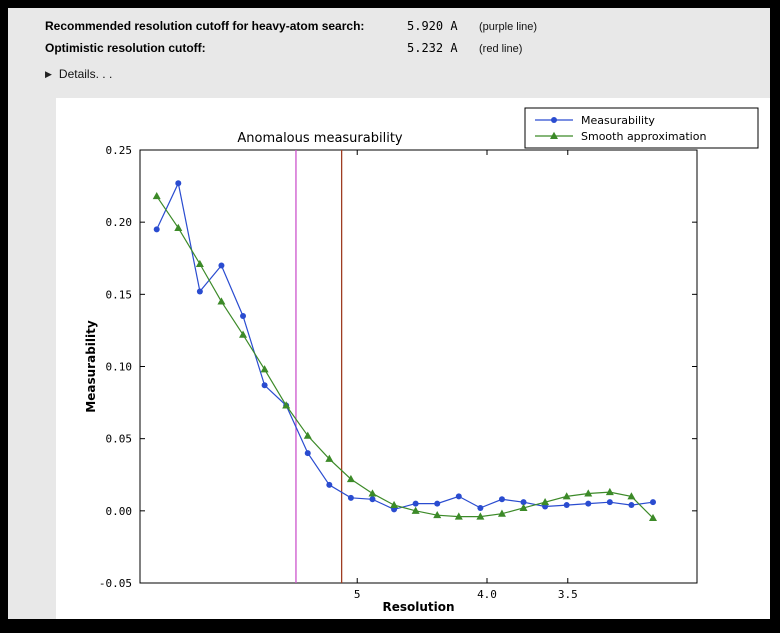  Describe the element at coordinates (432, 26) in the screenshot. I see `recommended-cutoff-value: 5.920 A` at that location.